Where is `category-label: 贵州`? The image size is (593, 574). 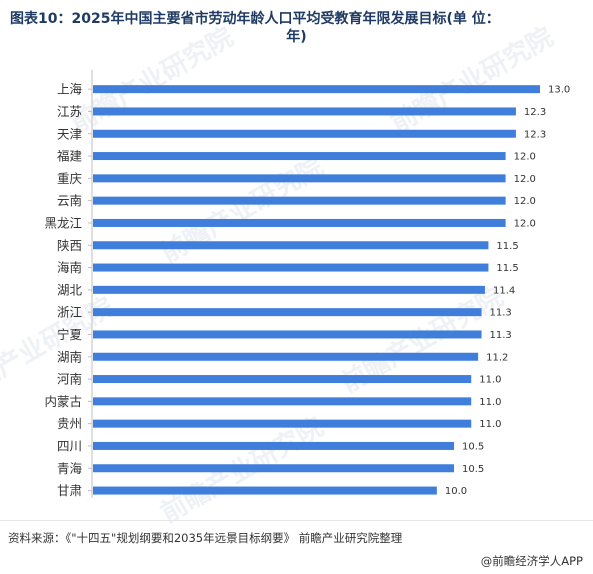
category-label: 贵州 is located at coordinates (69, 423).